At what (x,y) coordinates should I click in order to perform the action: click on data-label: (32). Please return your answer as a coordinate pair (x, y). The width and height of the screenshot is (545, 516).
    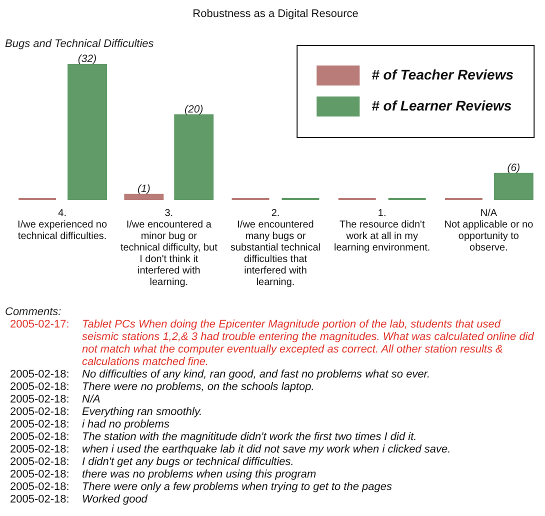
    Looking at the image, I should click on (87, 59).